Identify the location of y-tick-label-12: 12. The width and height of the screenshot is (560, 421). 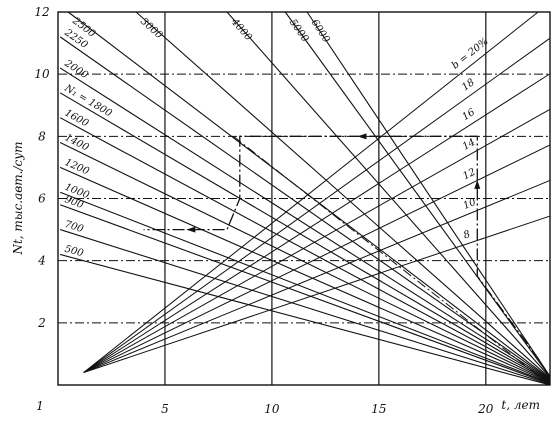
(41, 12).